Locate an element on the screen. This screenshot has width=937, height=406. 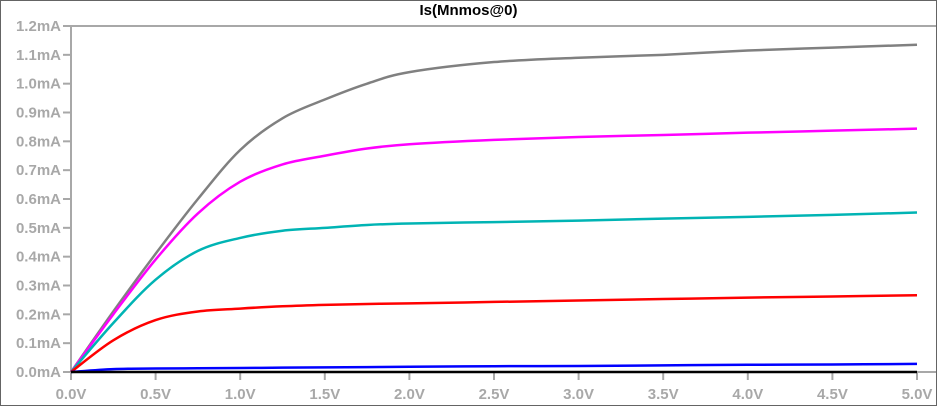
y-tick-label: 0.9mA is located at coordinates (38, 113).